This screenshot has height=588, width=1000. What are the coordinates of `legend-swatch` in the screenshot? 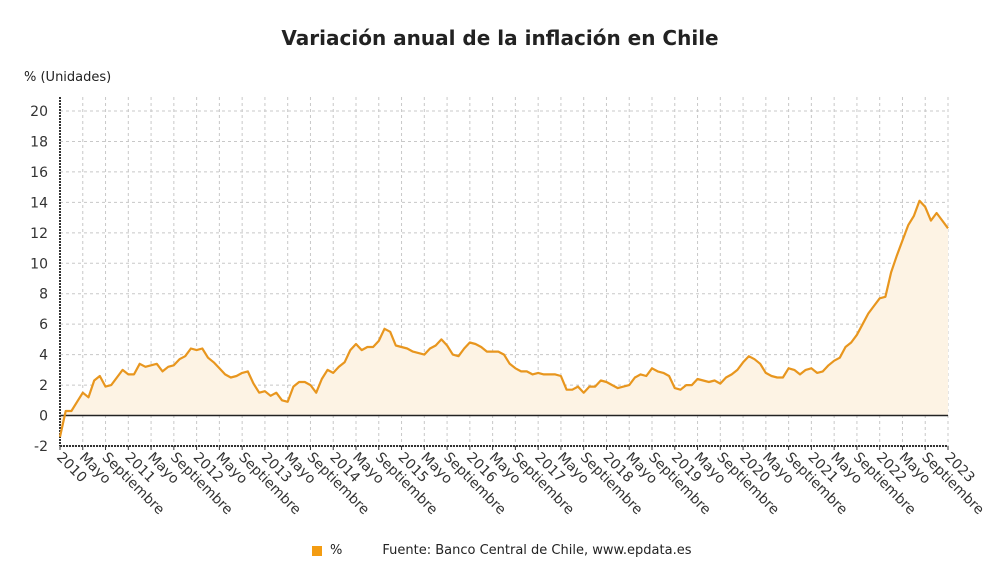 It's located at (317, 550).